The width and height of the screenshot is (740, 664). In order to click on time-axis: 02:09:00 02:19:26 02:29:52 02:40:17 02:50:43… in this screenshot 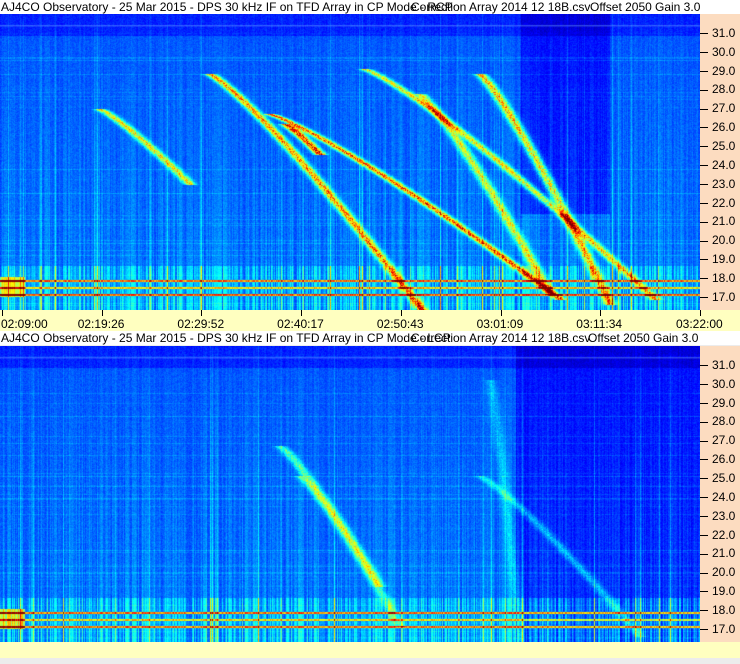, I will do `click(370, 320)`.